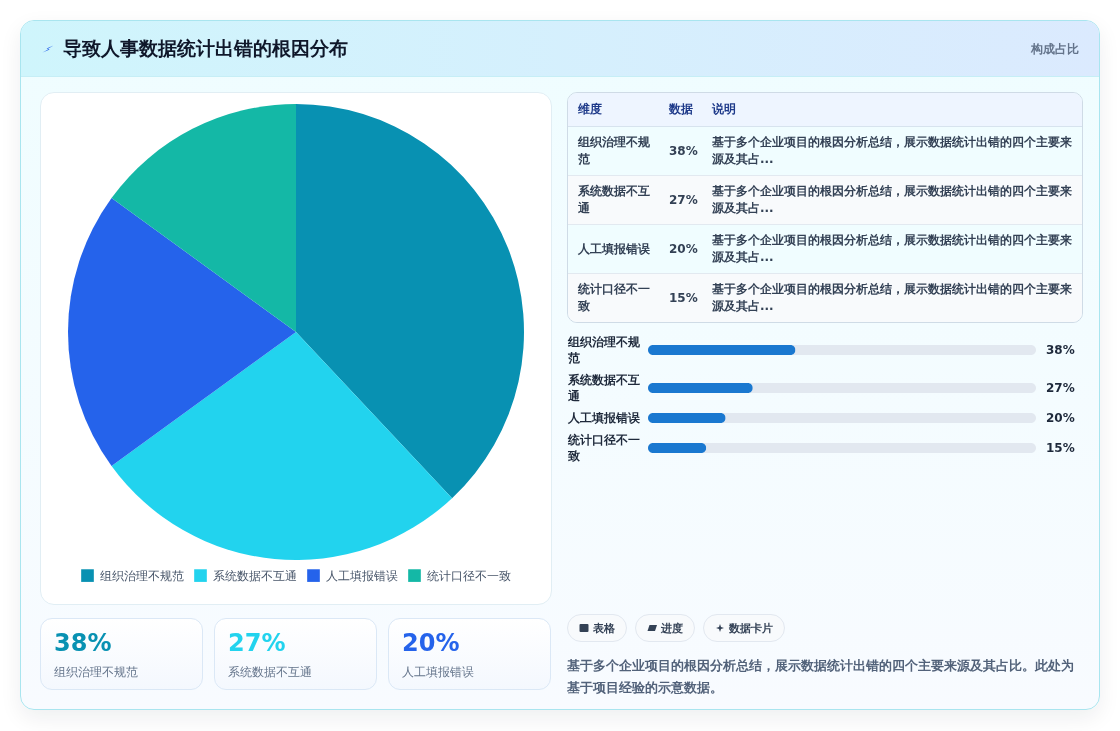  What do you see at coordinates (603, 388) in the screenshot?
I see `y-tick-label: 系统数据不互通` at bounding box center [603, 388].